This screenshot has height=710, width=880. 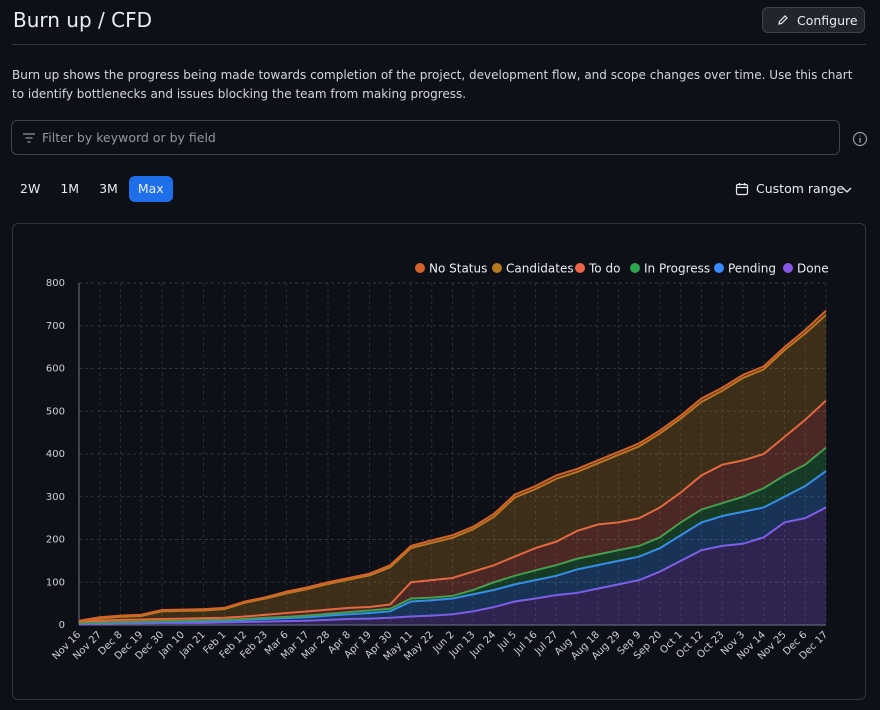 I want to click on legend-label: To do, so click(x=604, y=269).